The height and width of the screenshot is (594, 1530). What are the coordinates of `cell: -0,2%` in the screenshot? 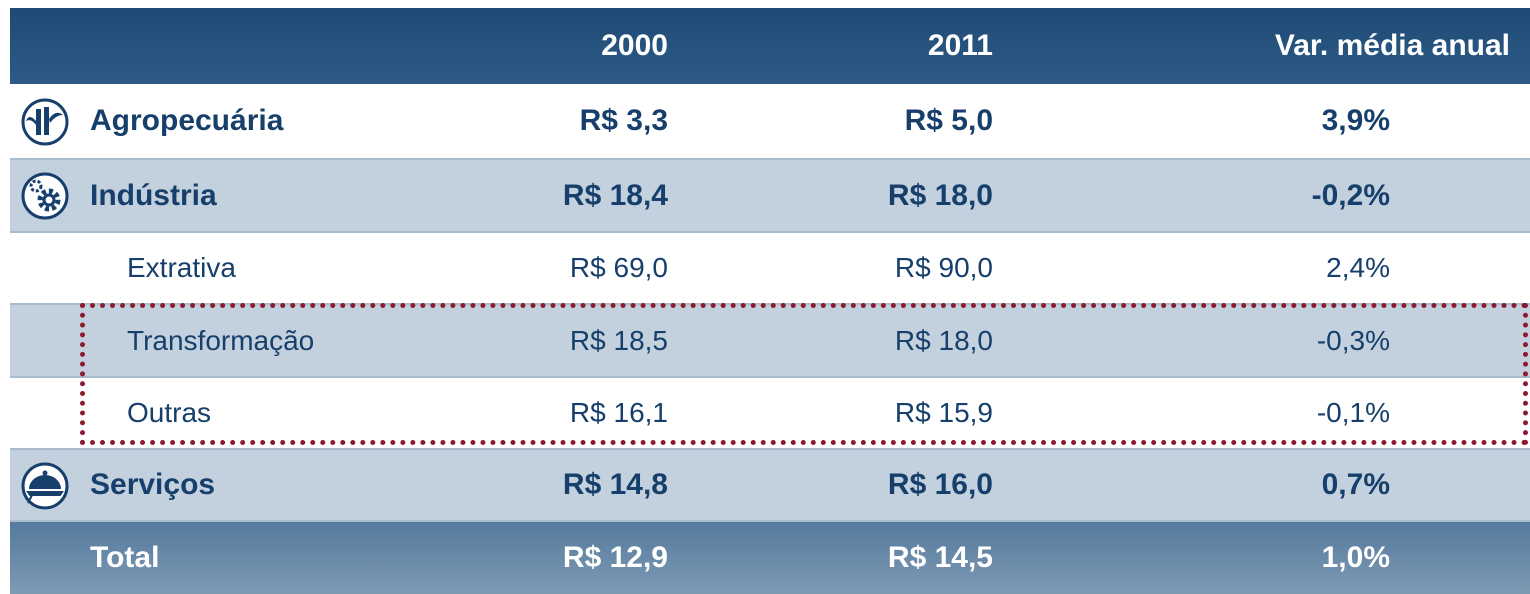 It's located at (1350, 195).